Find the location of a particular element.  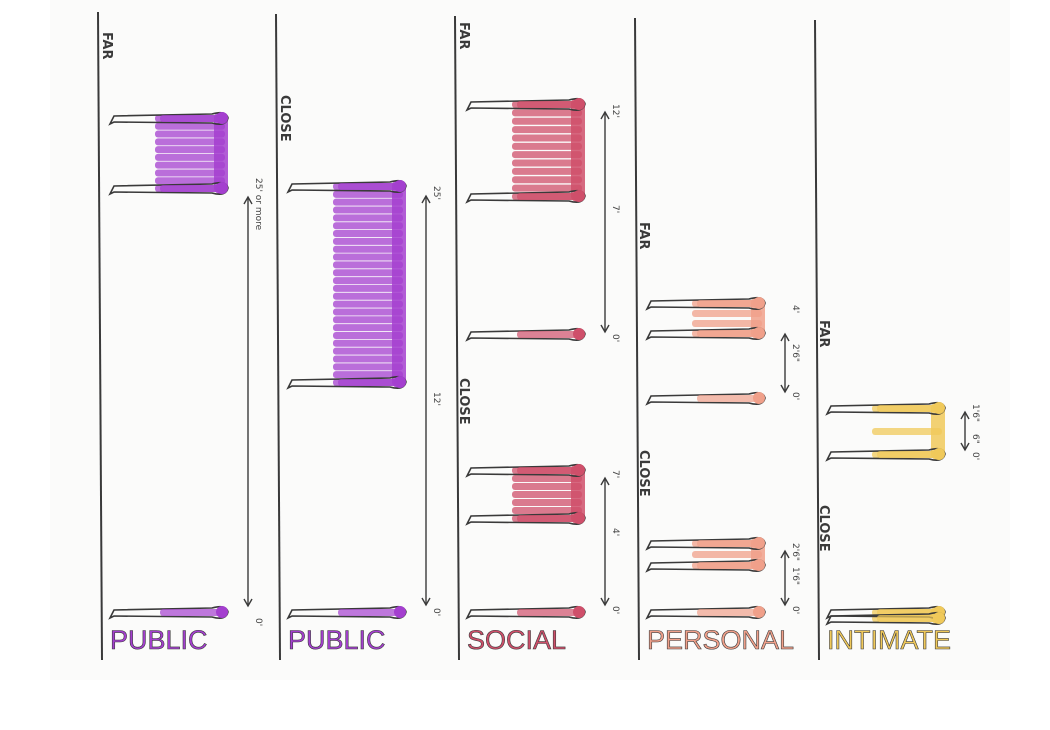

zone-name: SOCIAL is located at coordinates (516, 640).